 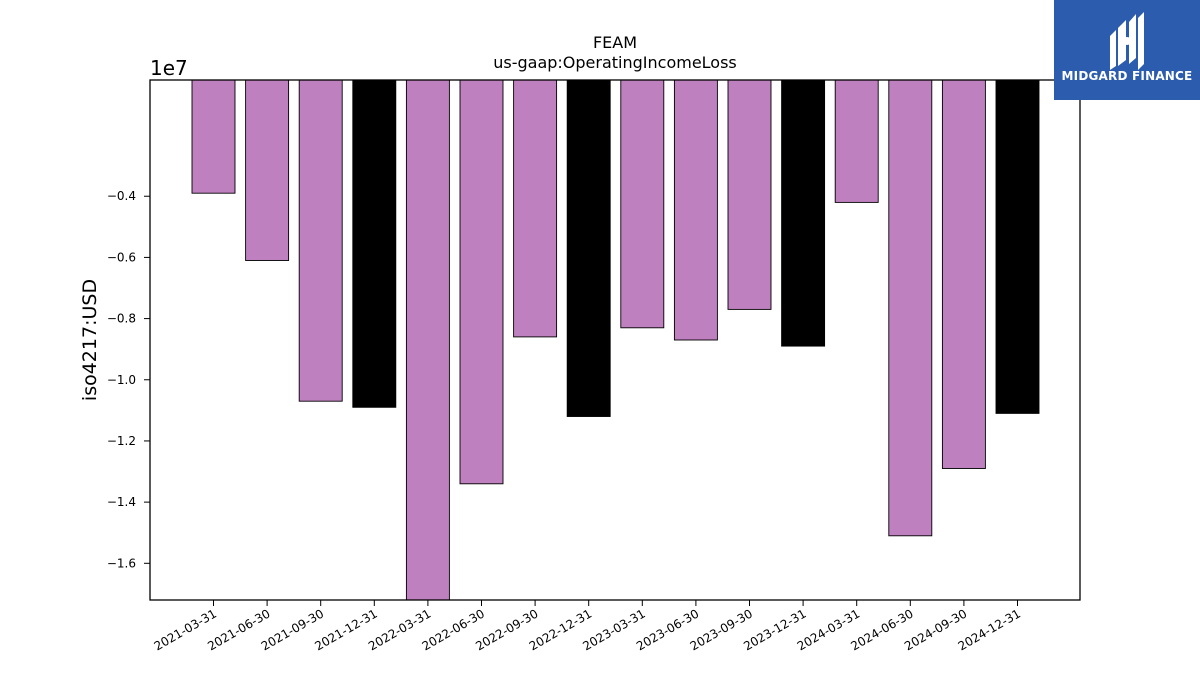 I want to click on y-tick-label: −1.2, so click(x=121, y=441).